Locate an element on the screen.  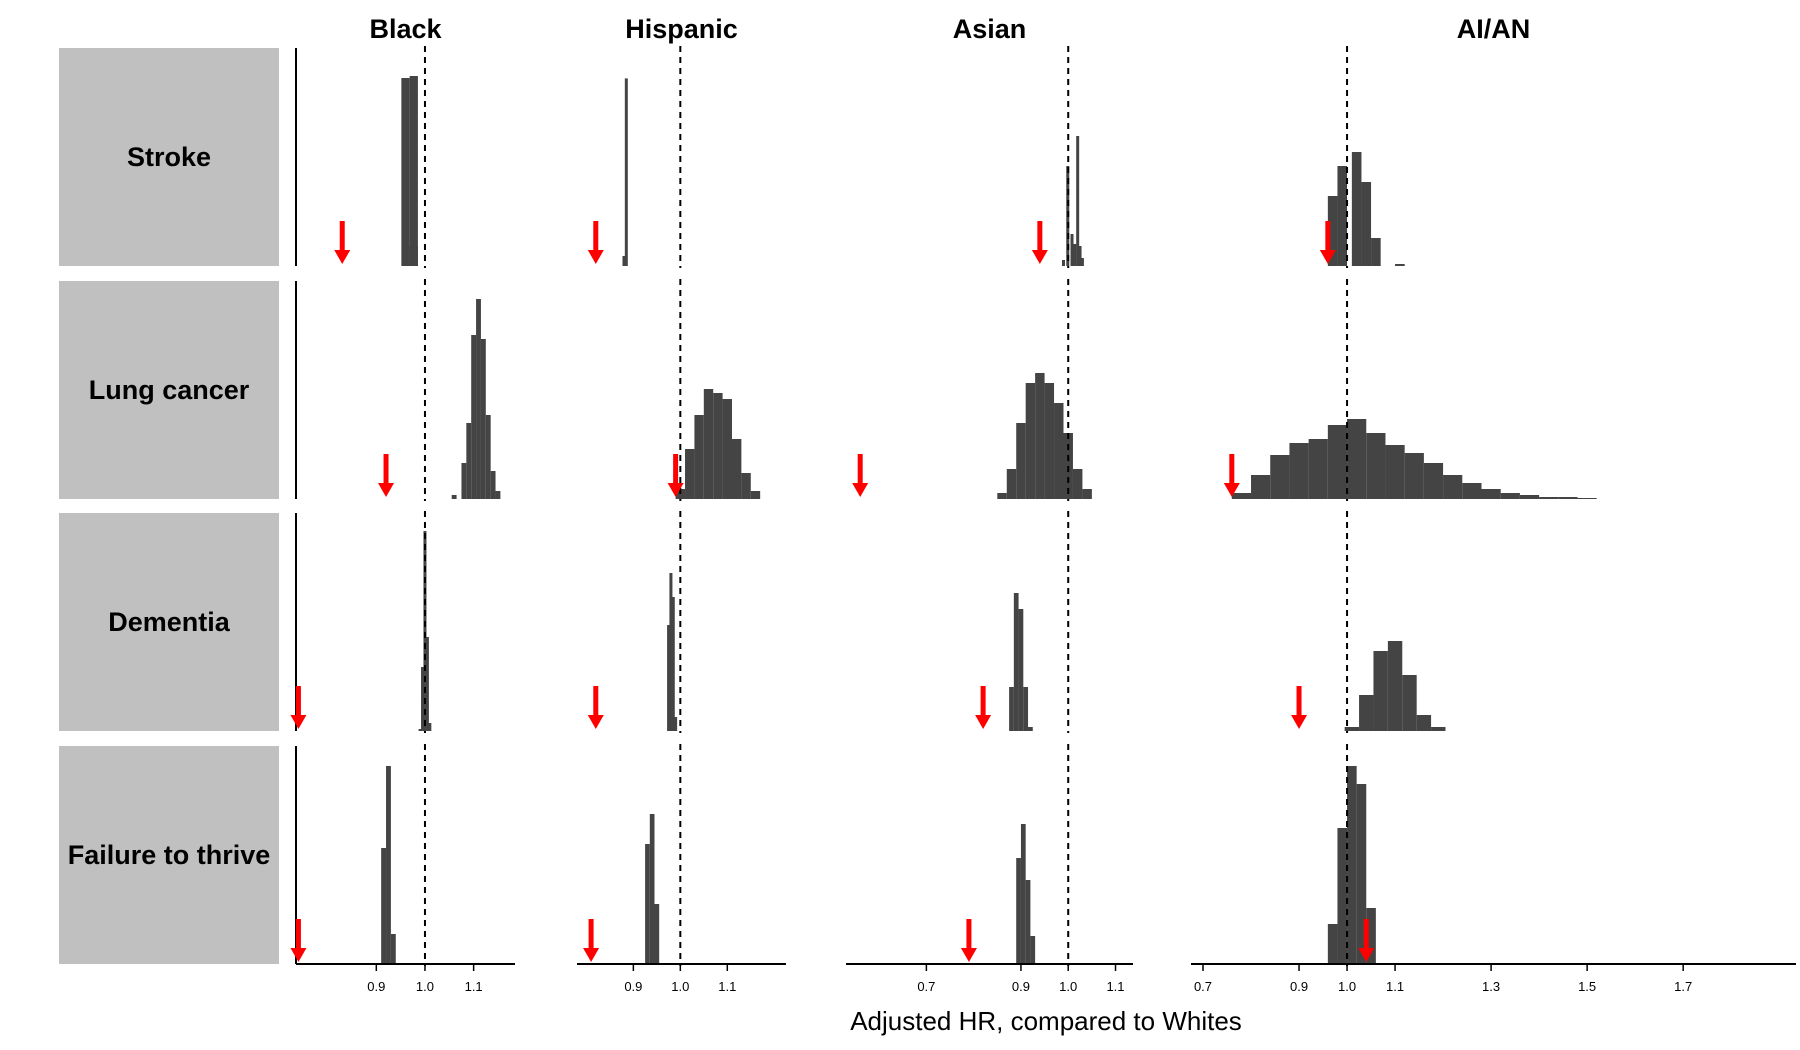
row-strip-stroke is located at coordinates (169, 157).